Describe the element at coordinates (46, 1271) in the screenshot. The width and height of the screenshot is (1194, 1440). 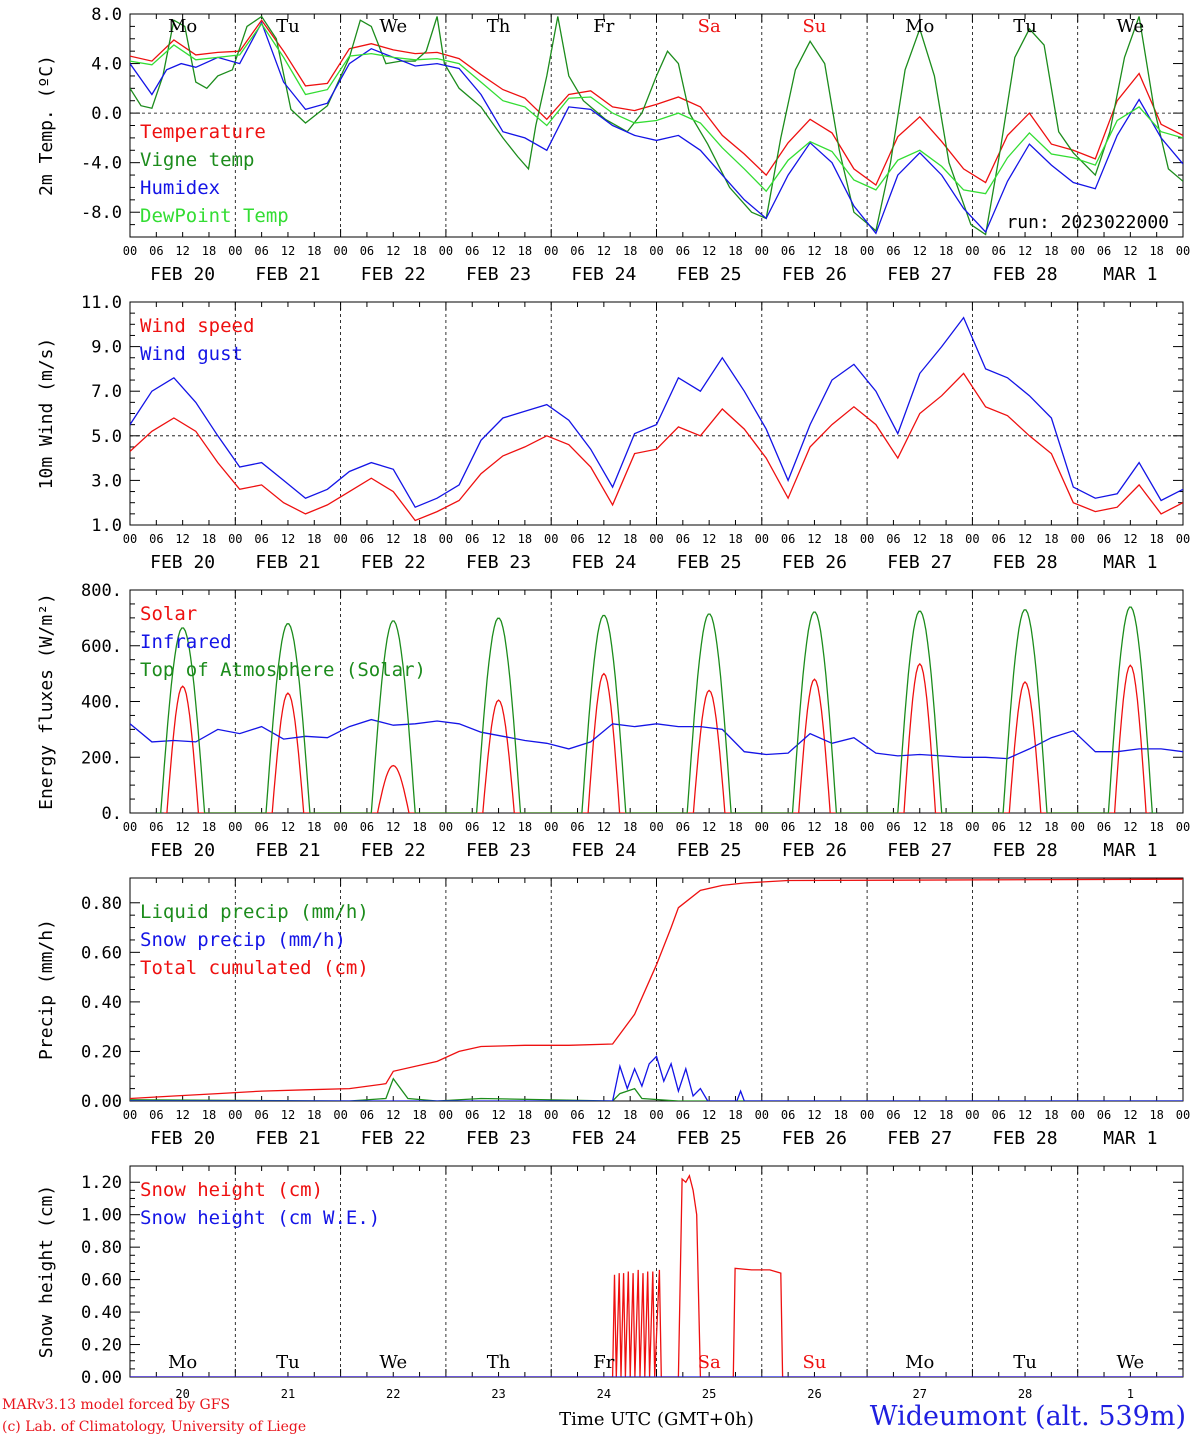
I see `y-axis-label: Snow height (cm)` at that location.